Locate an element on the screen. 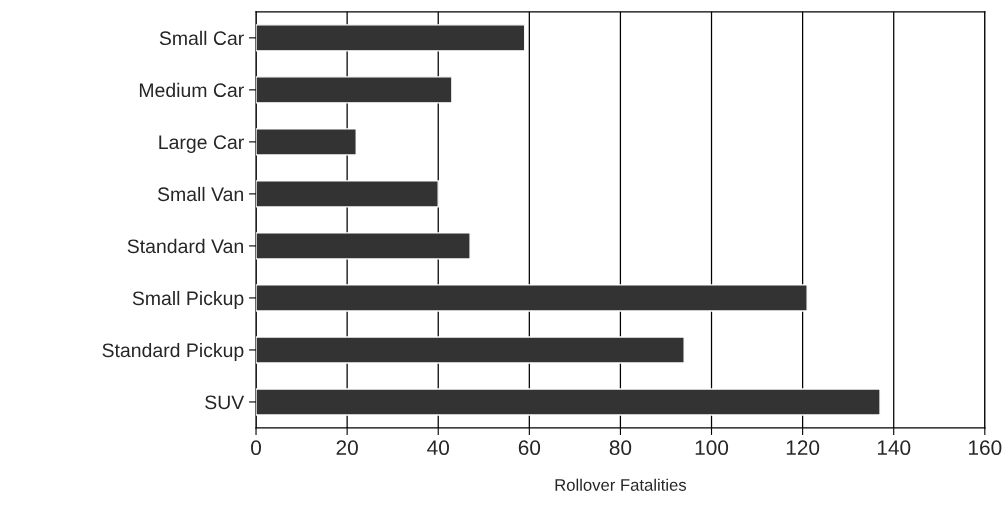 The height and width of the screenshot is (515, 1008). y-tick-label: Small Pickup is located at coordinates (188, 300).